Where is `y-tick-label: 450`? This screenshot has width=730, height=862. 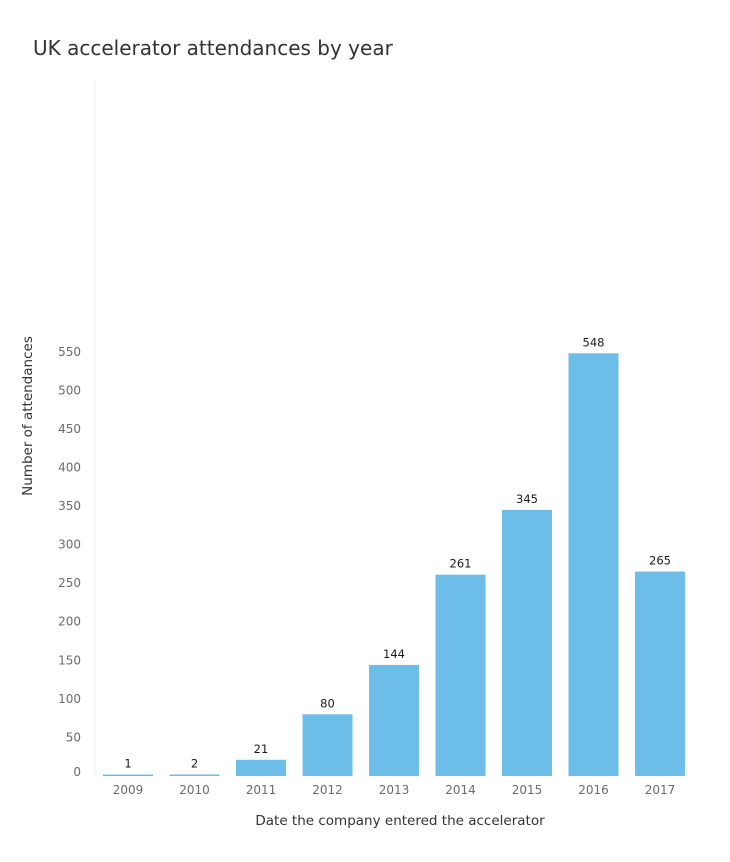
y-tick-label: 450 is located at coordinates (69, 429).